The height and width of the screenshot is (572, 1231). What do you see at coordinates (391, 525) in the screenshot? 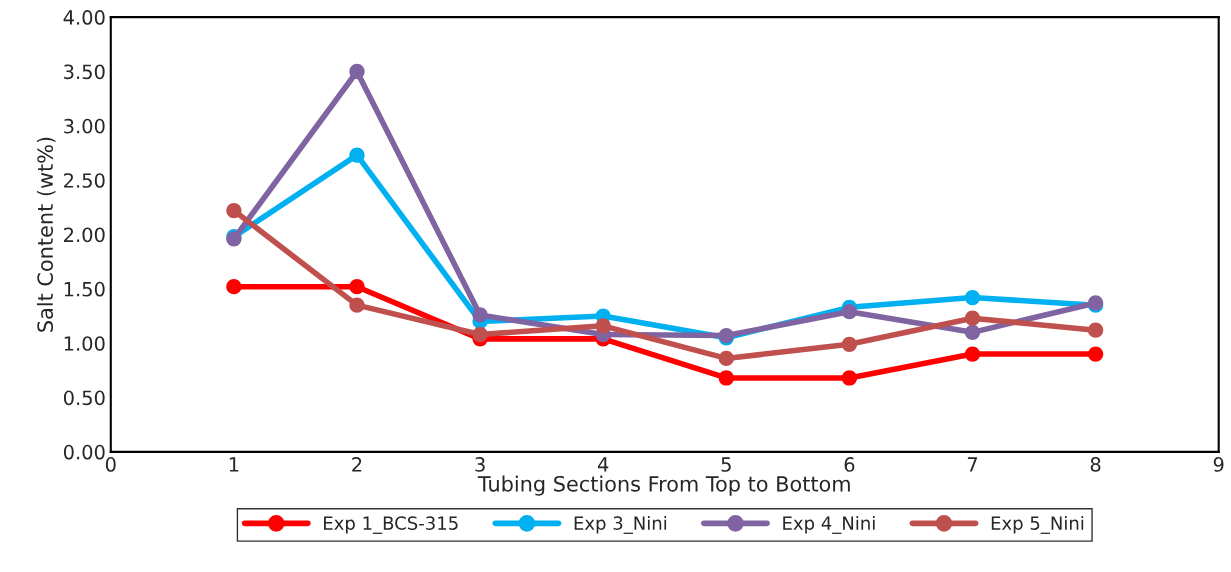
I see `legend-label: Exp 1_BCS-315` at bounding box center [391, 525].